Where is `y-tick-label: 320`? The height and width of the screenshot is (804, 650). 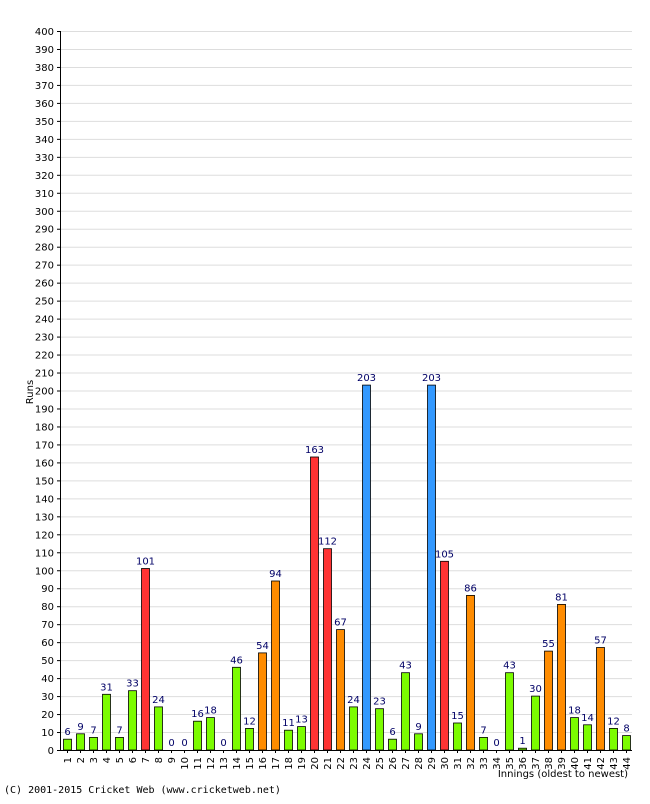 y-tick-label: 320 is located at coordinates (44, 176).